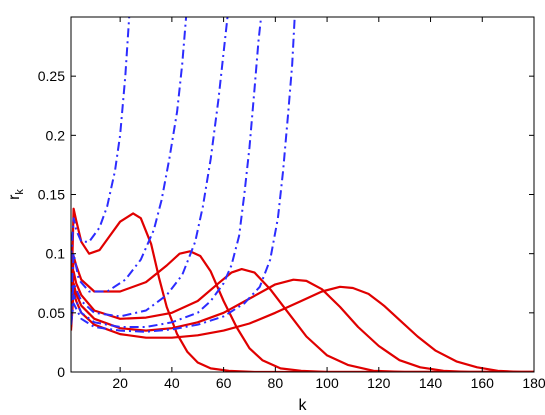  What do you see at coordinates (56, 135) in the screenshot?
I see `y-tick-label: 0.2` at bounding box center [56, 135].